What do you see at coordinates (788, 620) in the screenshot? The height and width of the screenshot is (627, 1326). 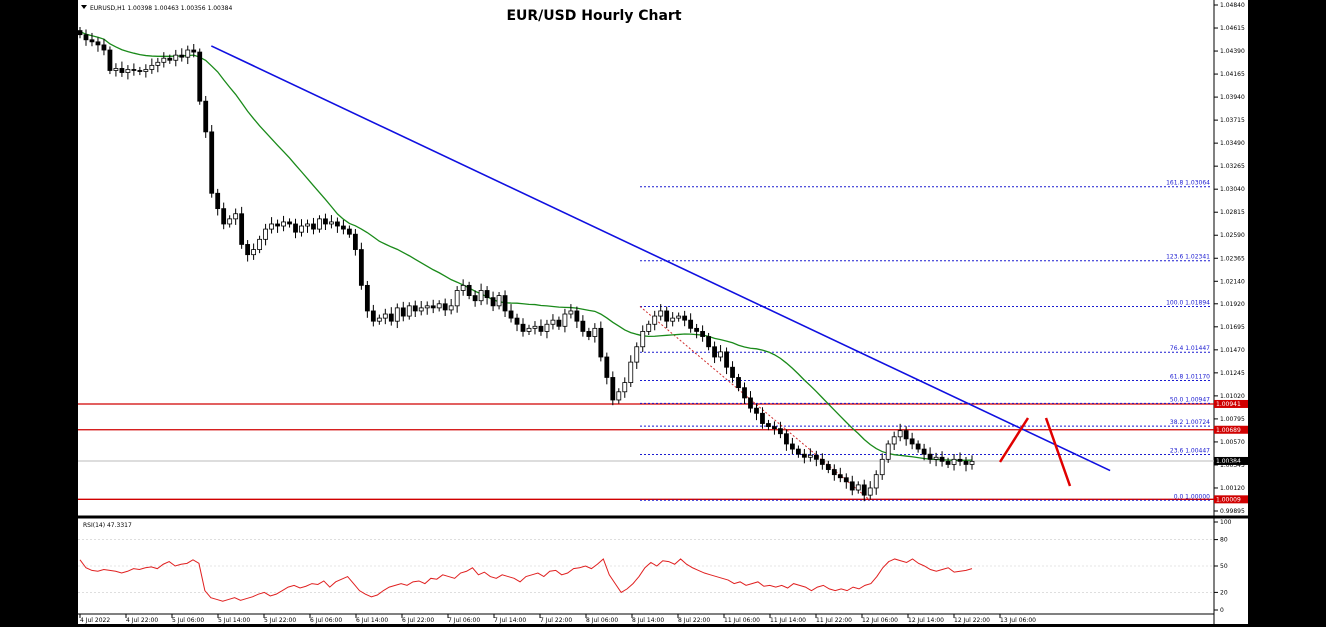 I see `time-tick-label: 11 Jul 14:00` at bounding box center [788, 620].